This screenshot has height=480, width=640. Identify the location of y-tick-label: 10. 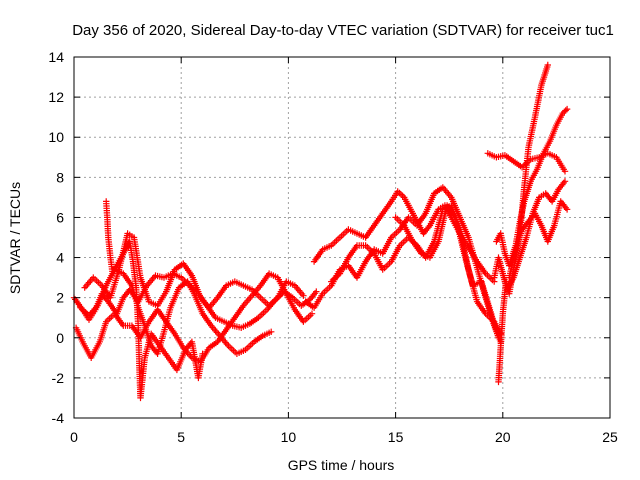
(56, 137).